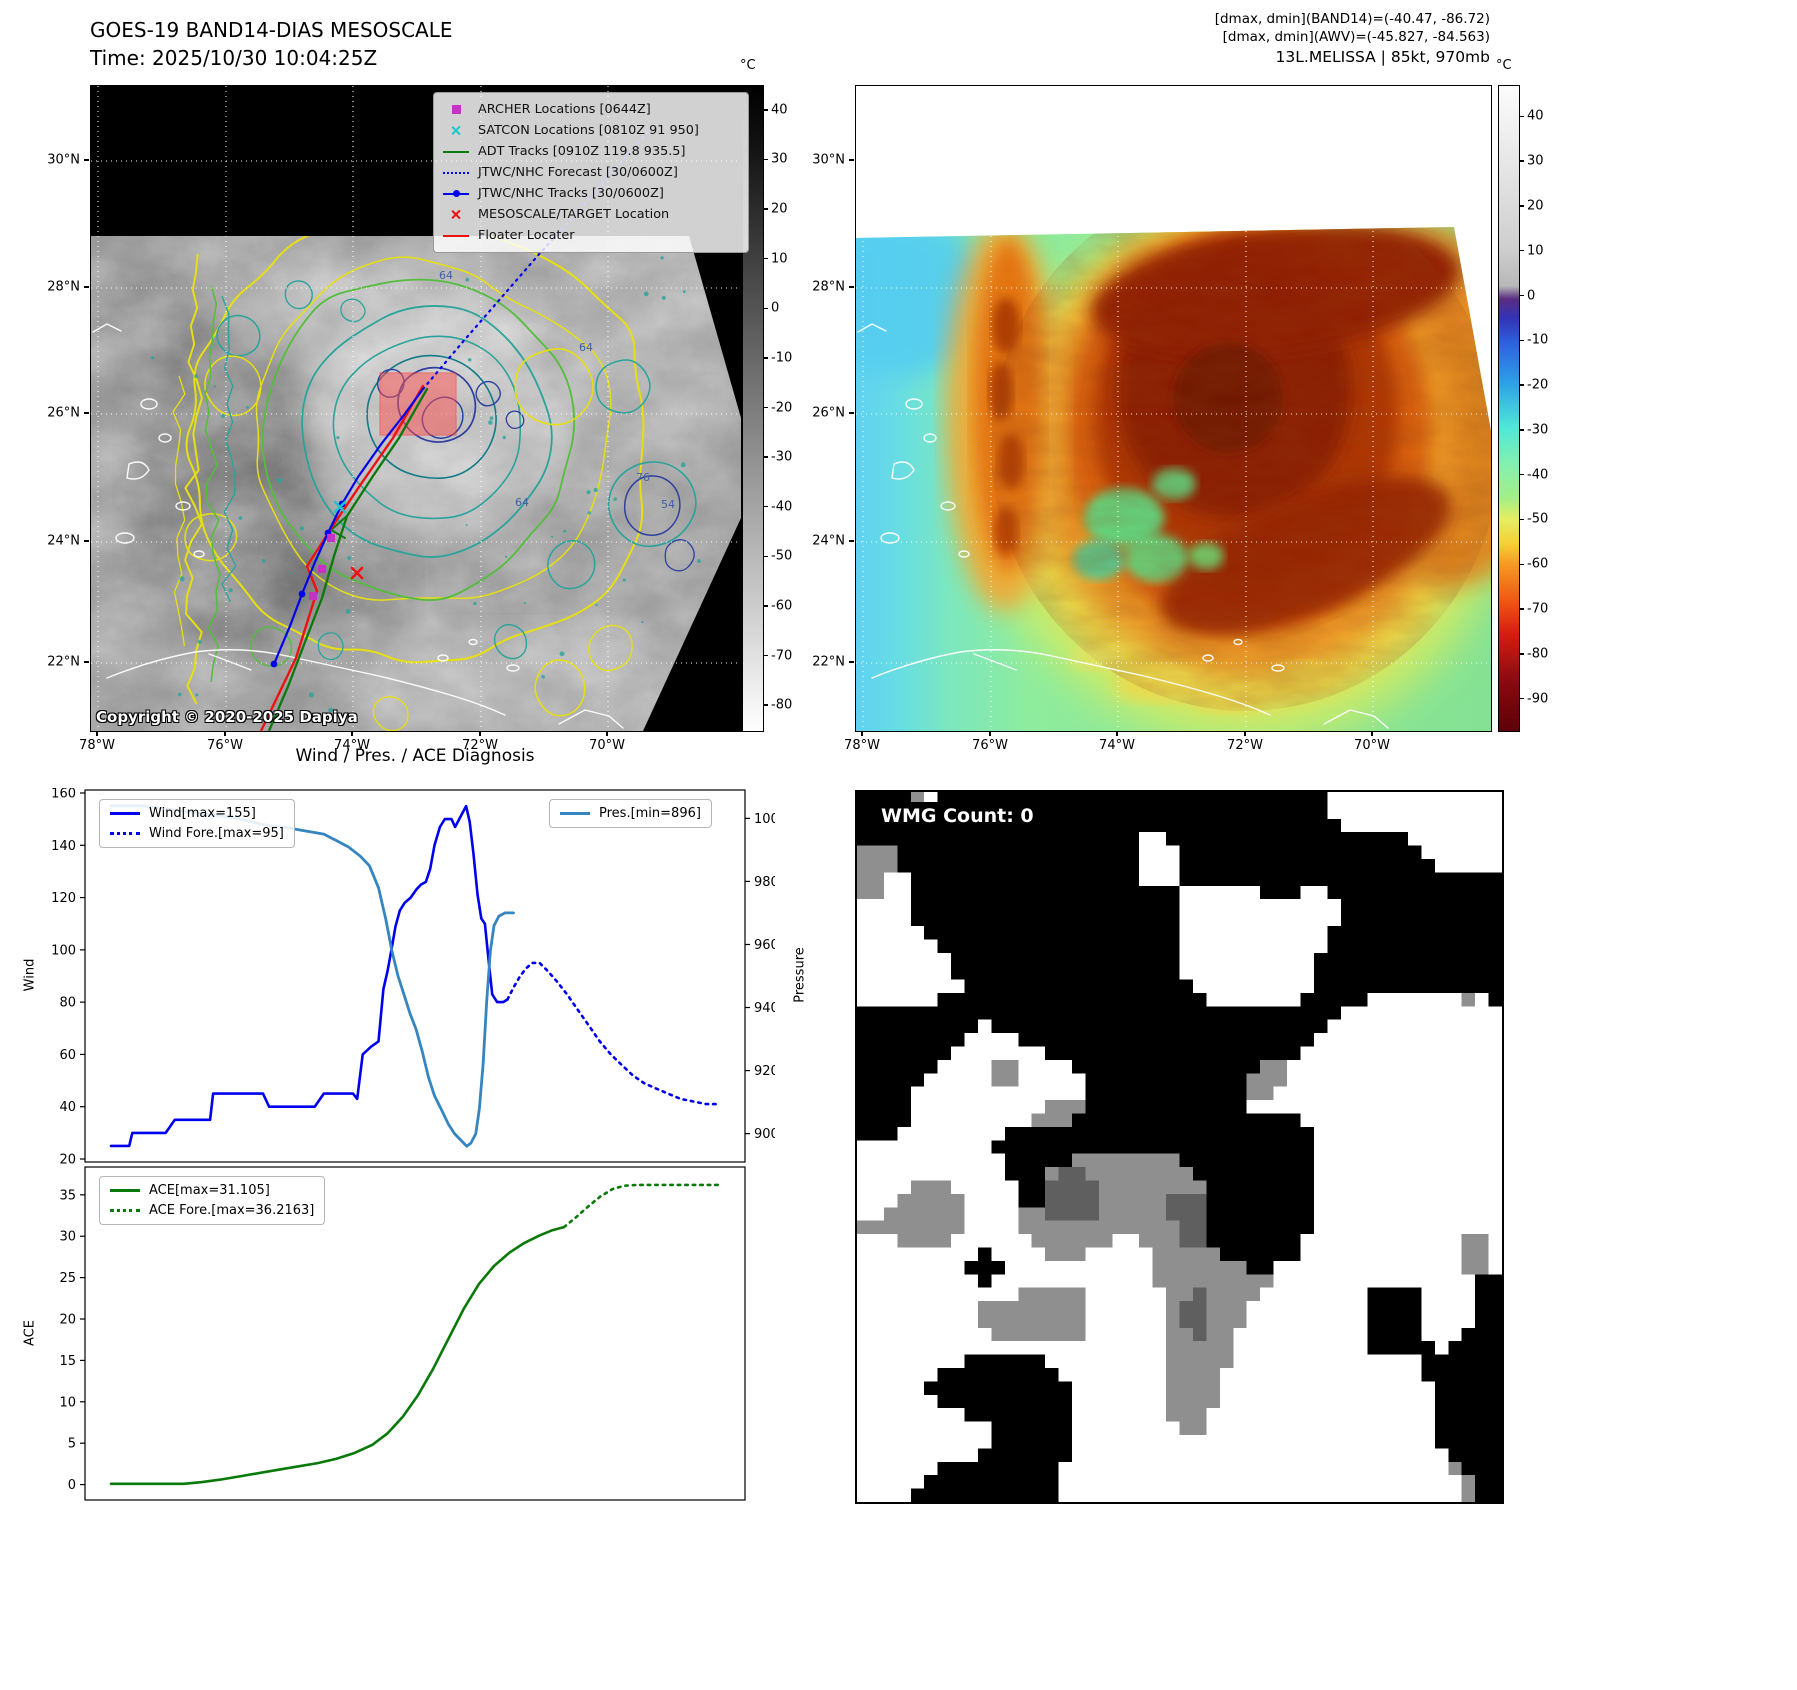  Describe the element at coordinates (67, 1055) in the screenshot. I see `svg-text: 60` at that location.